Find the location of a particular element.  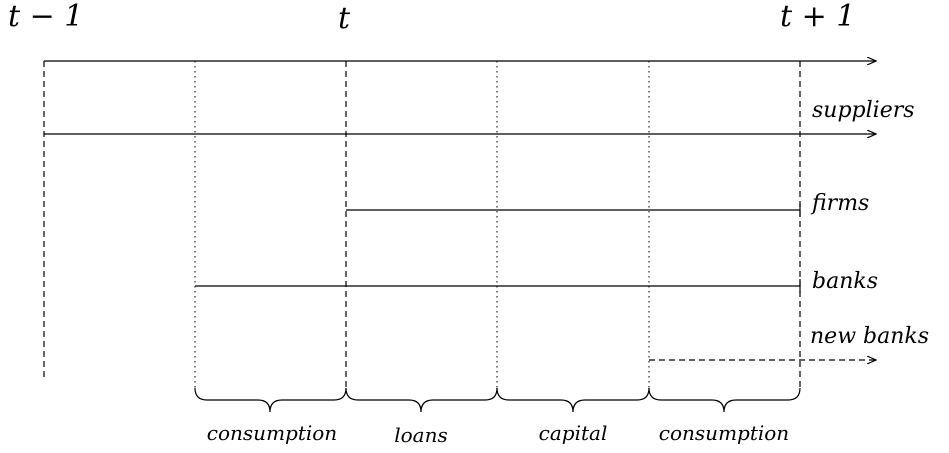

period-label-consumption-2: consumption is located at coordinates (724, 433).